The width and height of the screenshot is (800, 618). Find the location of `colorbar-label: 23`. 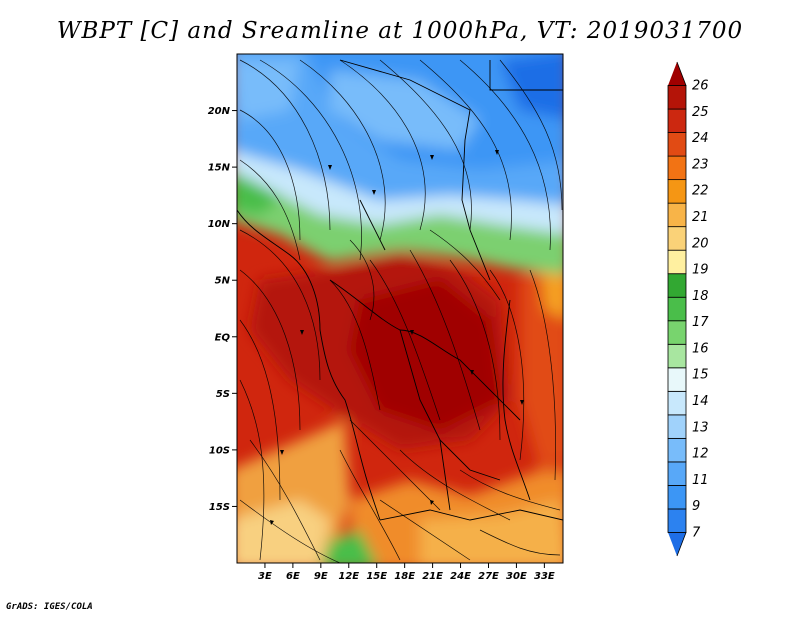

colorbar-label: 23 is located at coordinates (700, 164).